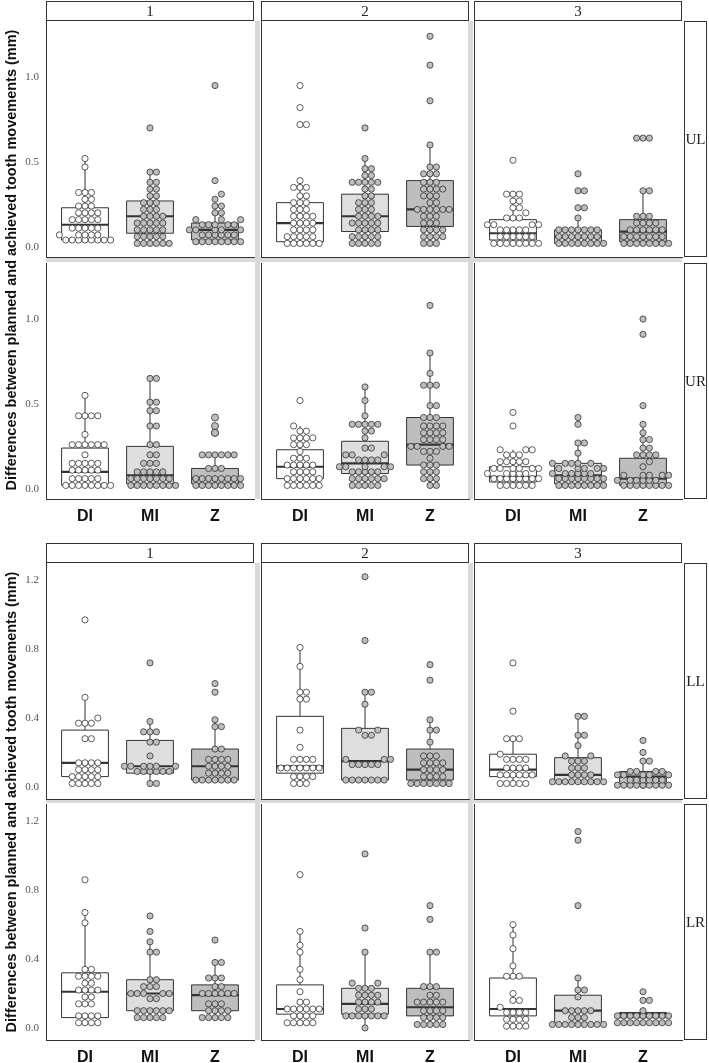 The width and height of the screenshot is (709, 1063). Describe the element at coordinates (695, 139) in the screenshot. I see `text: UL` at that location.